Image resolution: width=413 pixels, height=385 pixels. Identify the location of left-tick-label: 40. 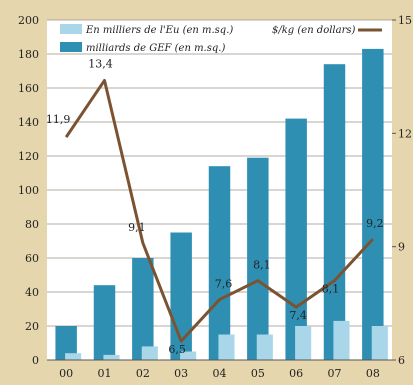
(32, 292).